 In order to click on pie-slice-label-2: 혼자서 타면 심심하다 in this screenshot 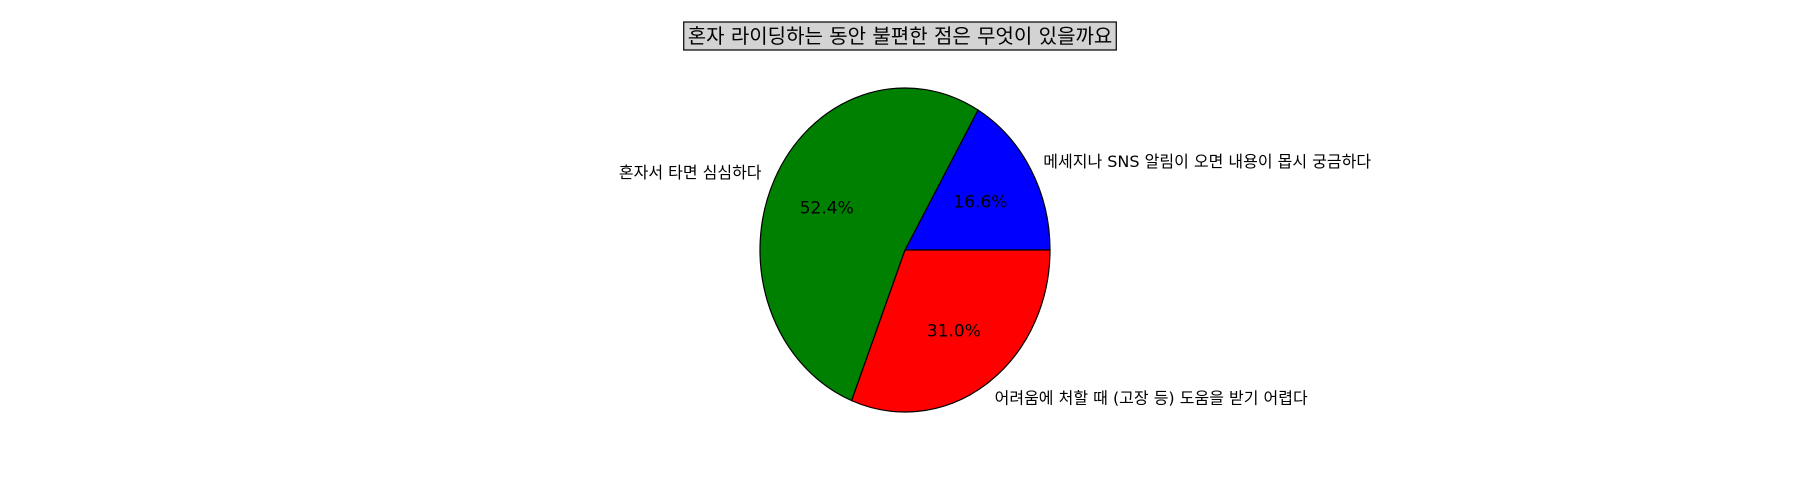, I will do `click(690, 172)`.